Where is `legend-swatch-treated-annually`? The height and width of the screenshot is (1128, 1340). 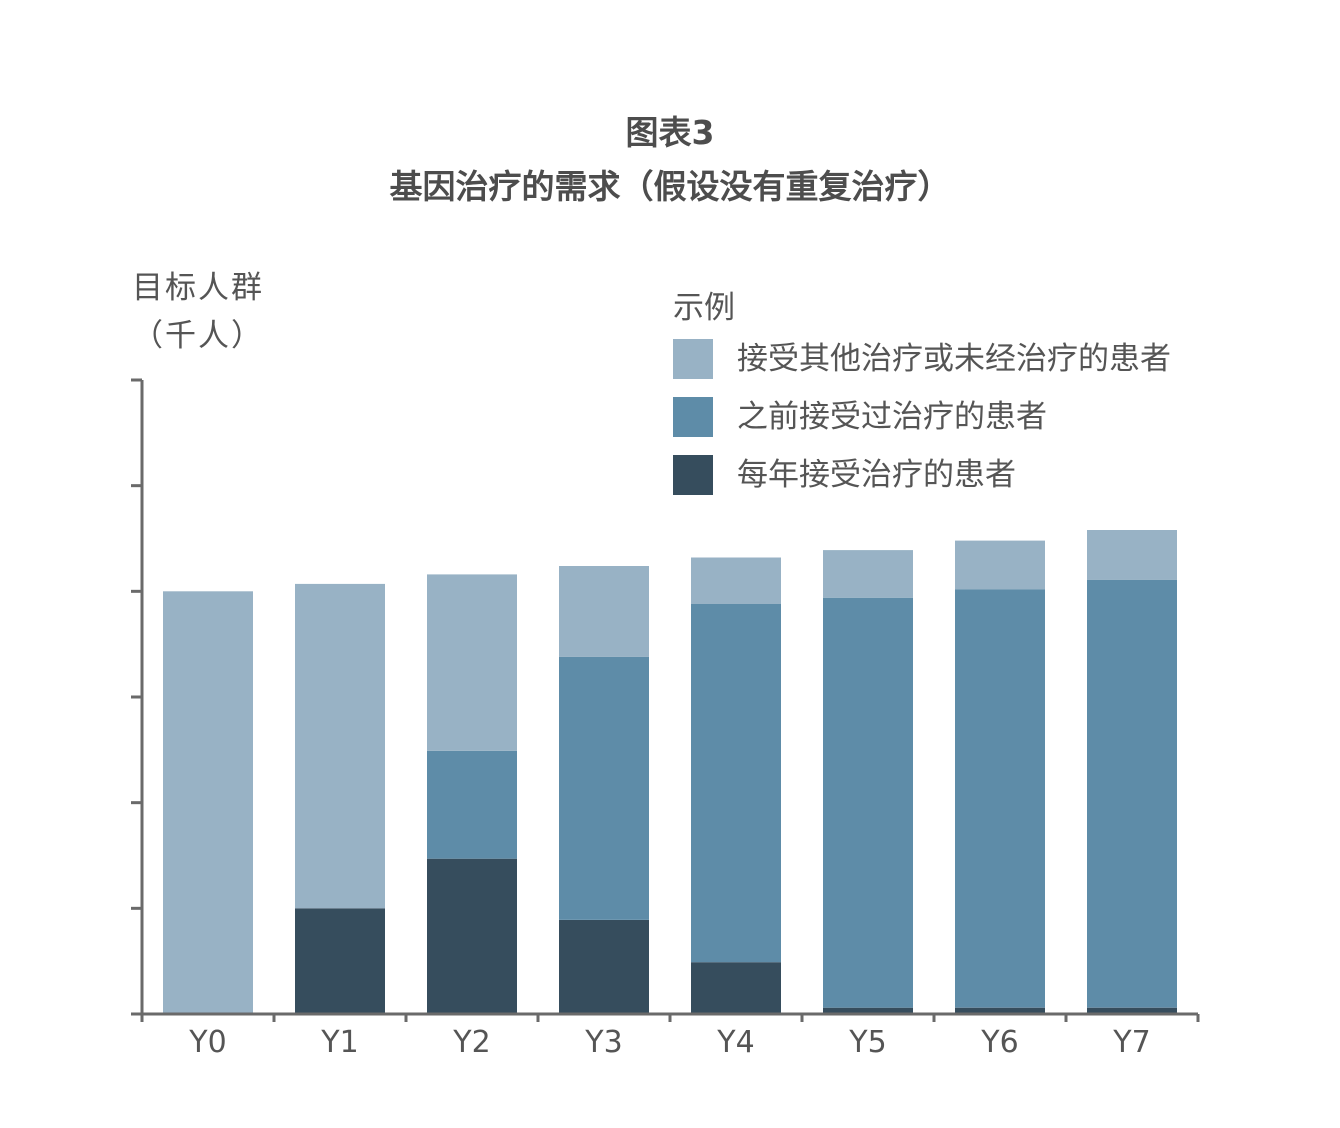
legend-swatch-treated-annually is located at coordinates (693, 475).